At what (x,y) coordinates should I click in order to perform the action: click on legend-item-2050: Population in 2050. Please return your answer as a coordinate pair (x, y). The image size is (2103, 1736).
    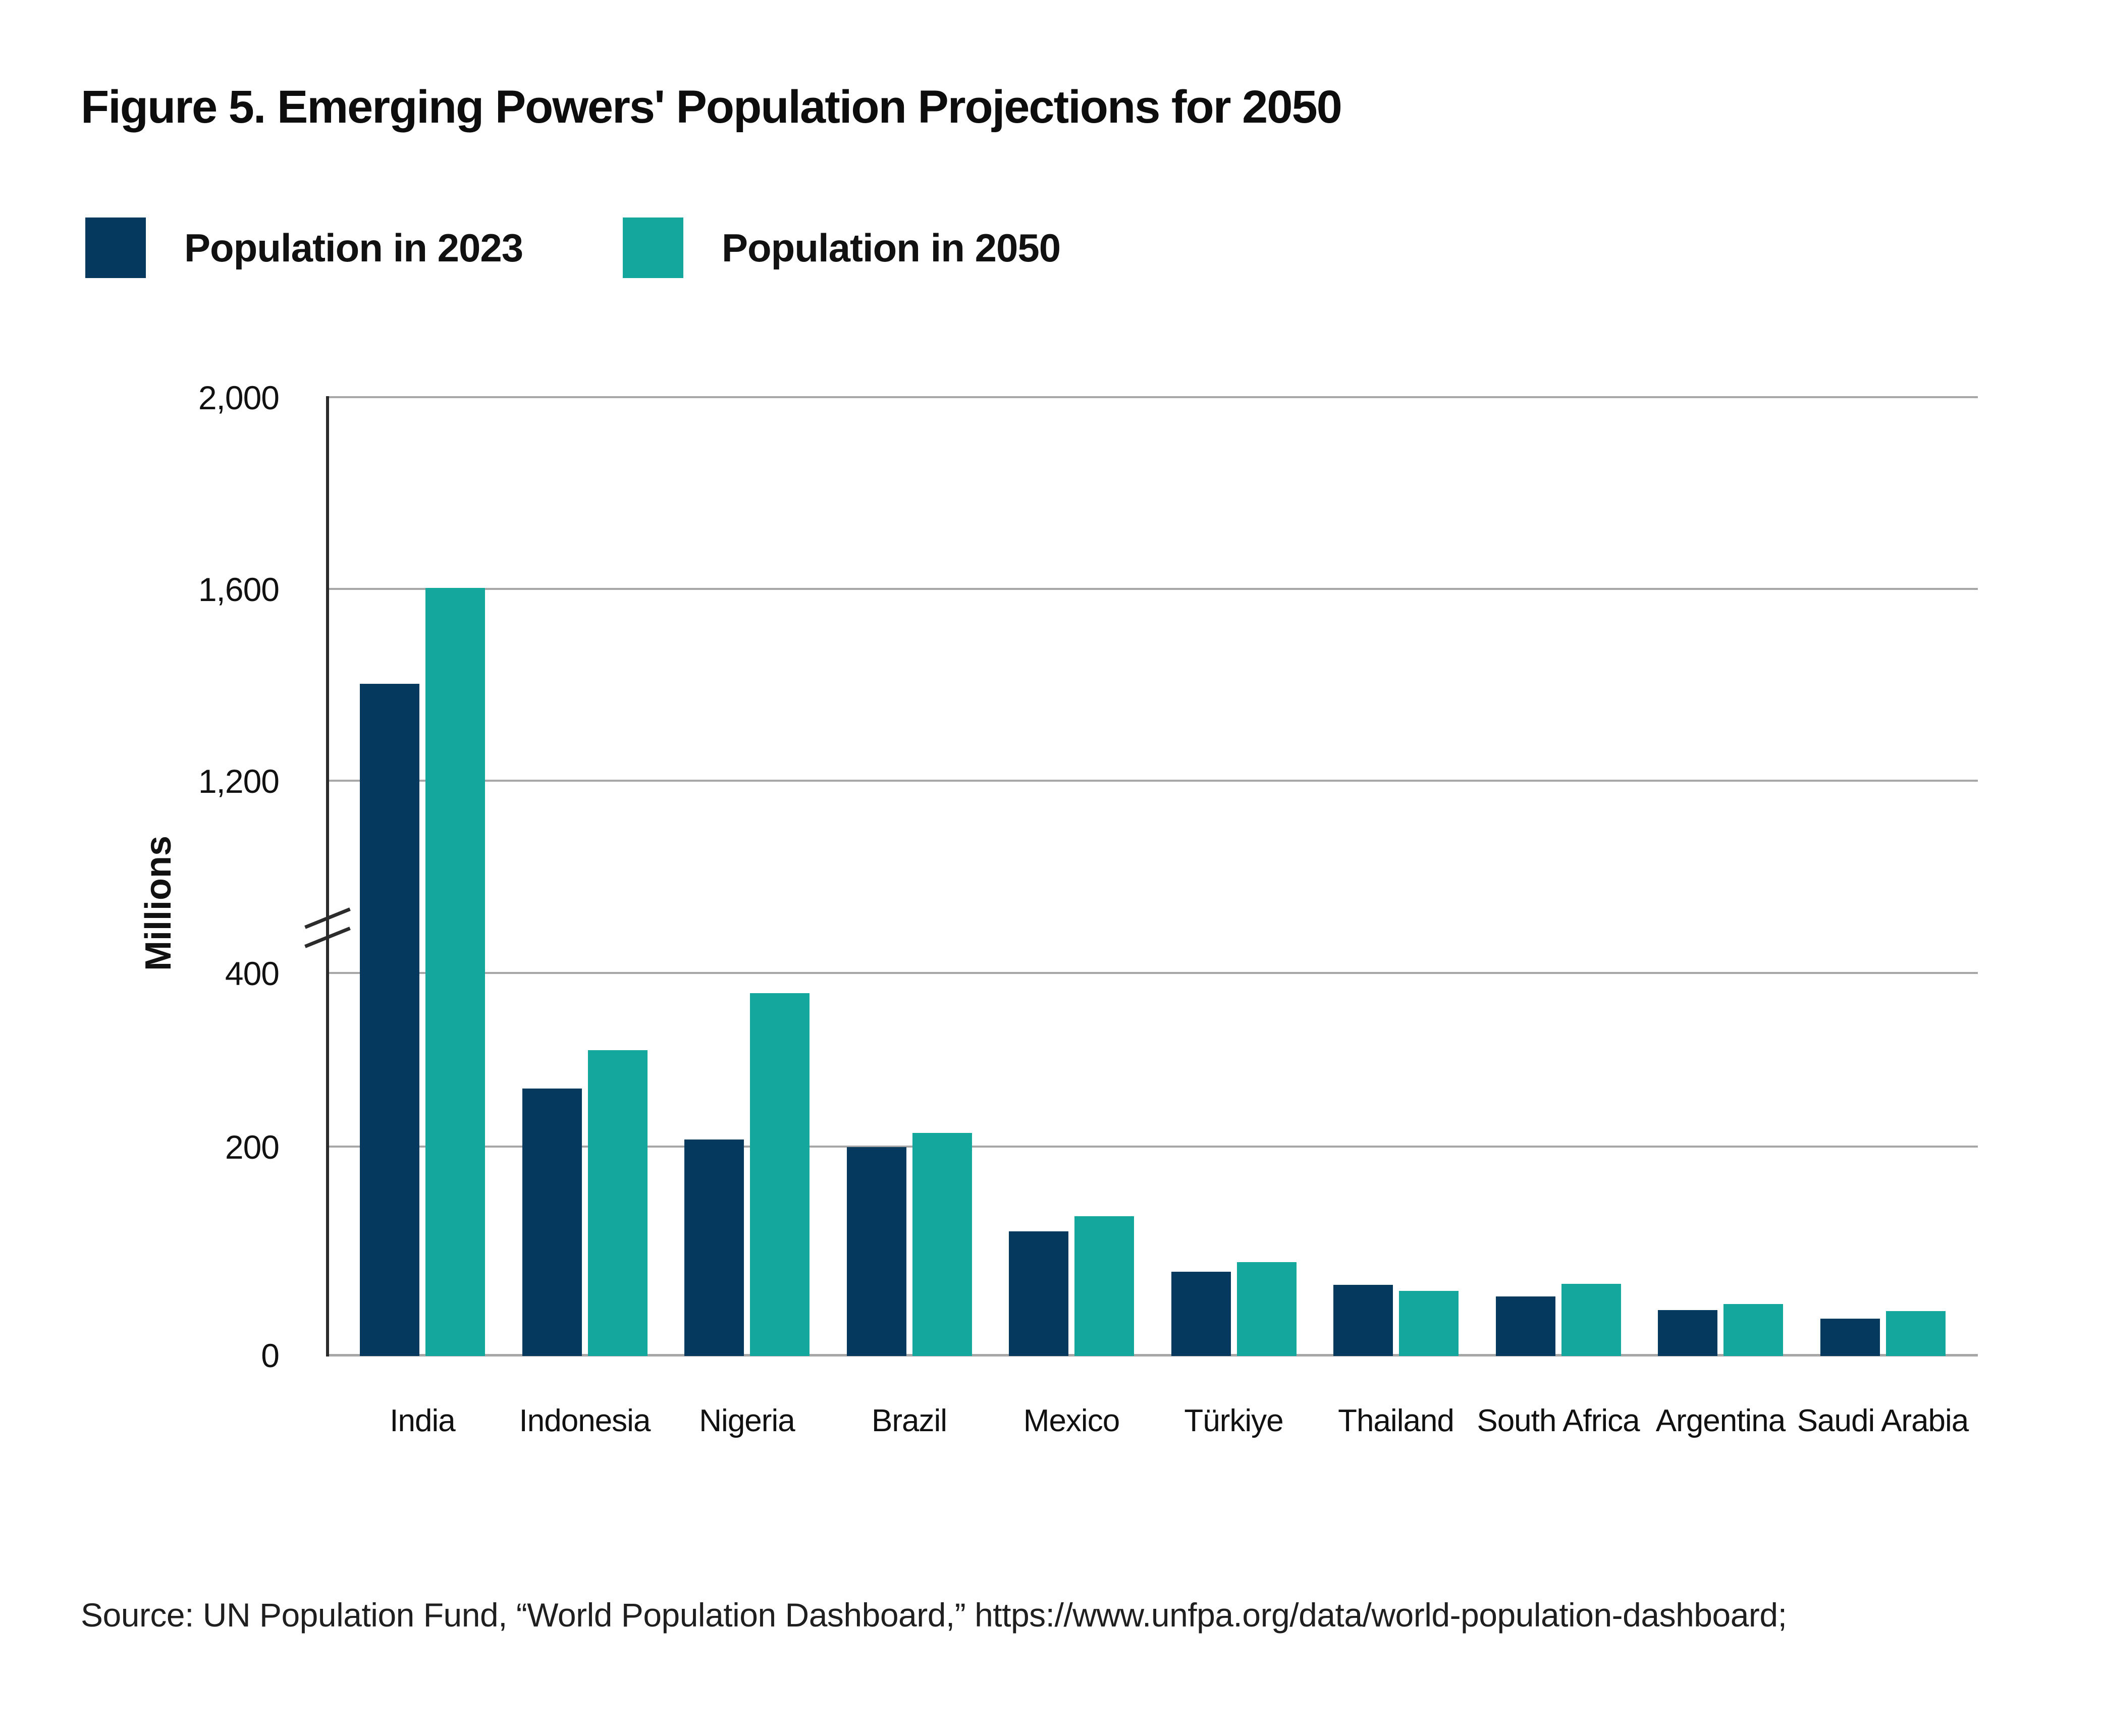
    Looking at the image, I should click on (842, 248).